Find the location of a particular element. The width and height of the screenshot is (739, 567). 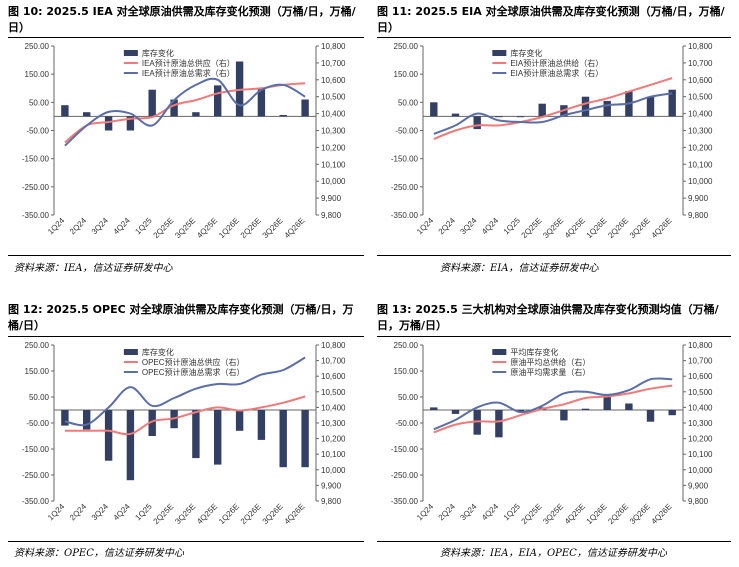

figure-number: 图 11: is located at coordinates (394, 11).